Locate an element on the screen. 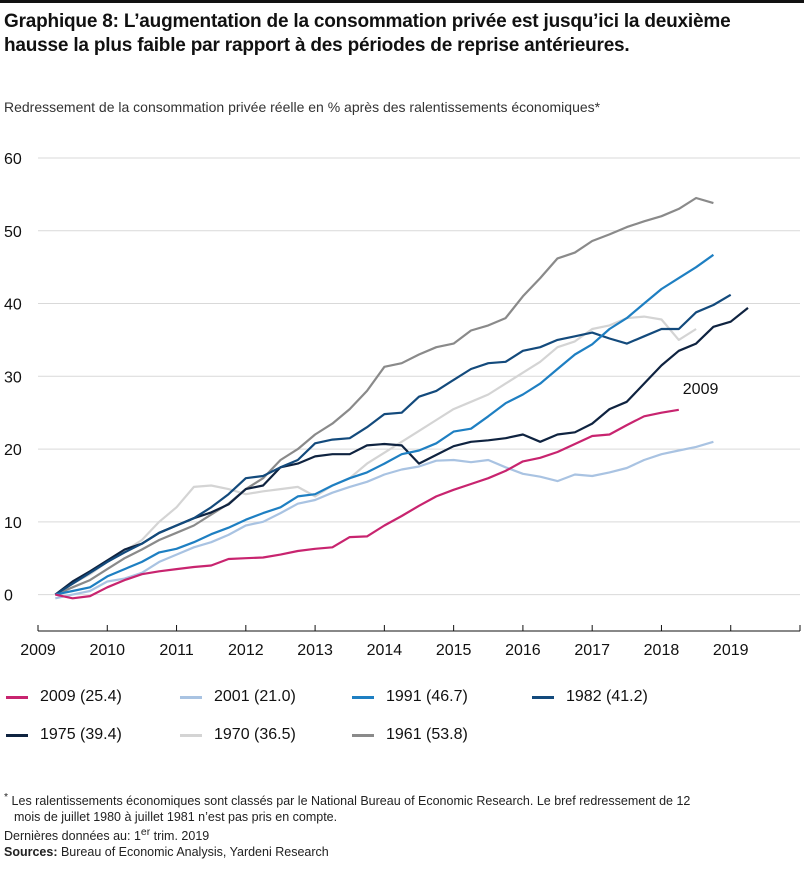 This screenshot has height=872, width=804. legend-label: 1975 (39.4) is located at coordinates (81, 734).